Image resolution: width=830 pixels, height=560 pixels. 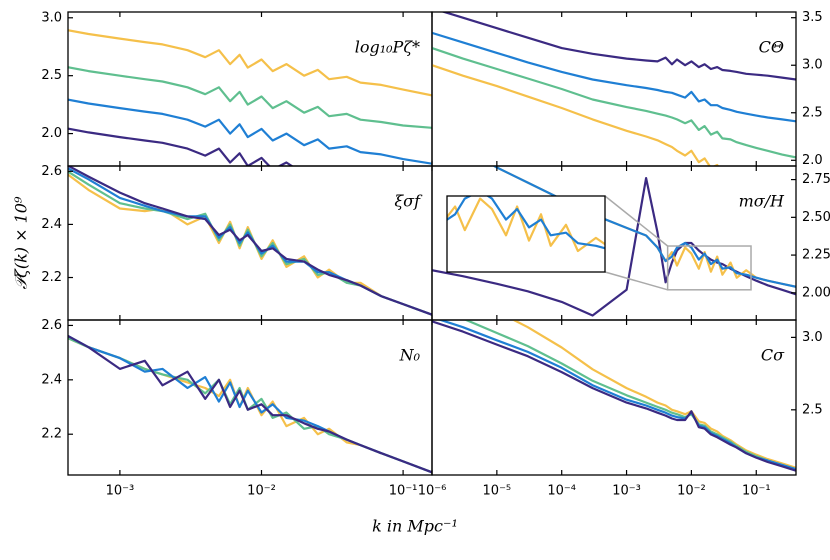 I want to click on inset-plot, so click(x=526, y=224).